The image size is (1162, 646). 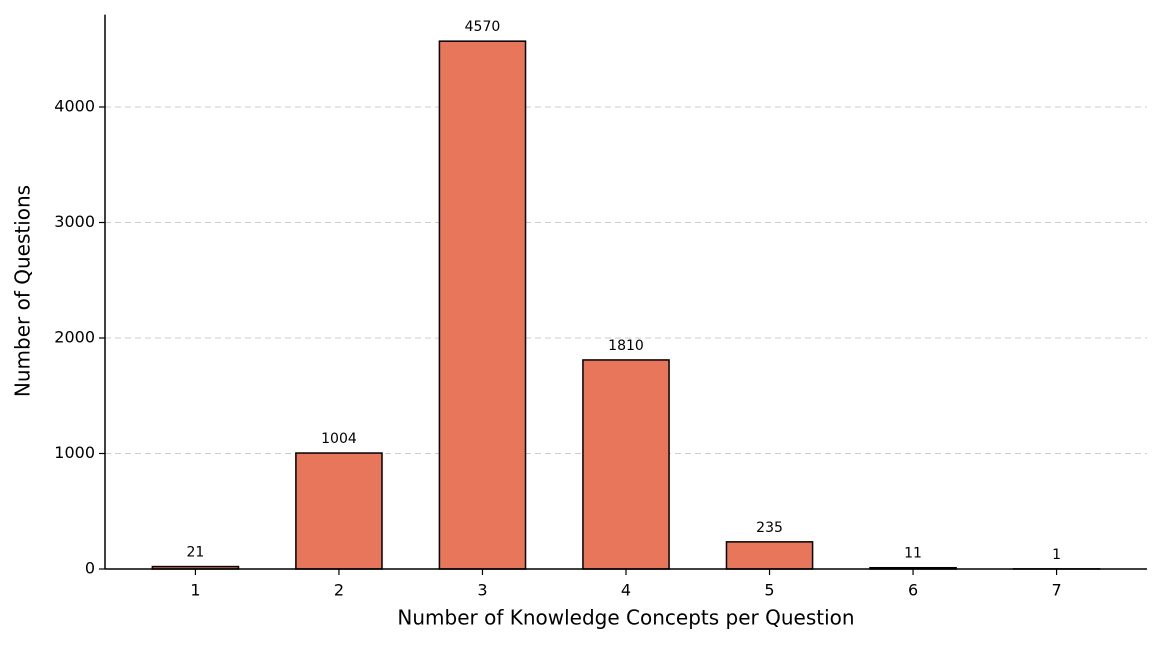 What do you see at coordinates (195, 590) in the screenshot?
I see `x-tick-label: 1` at bounding box center [195, 590].